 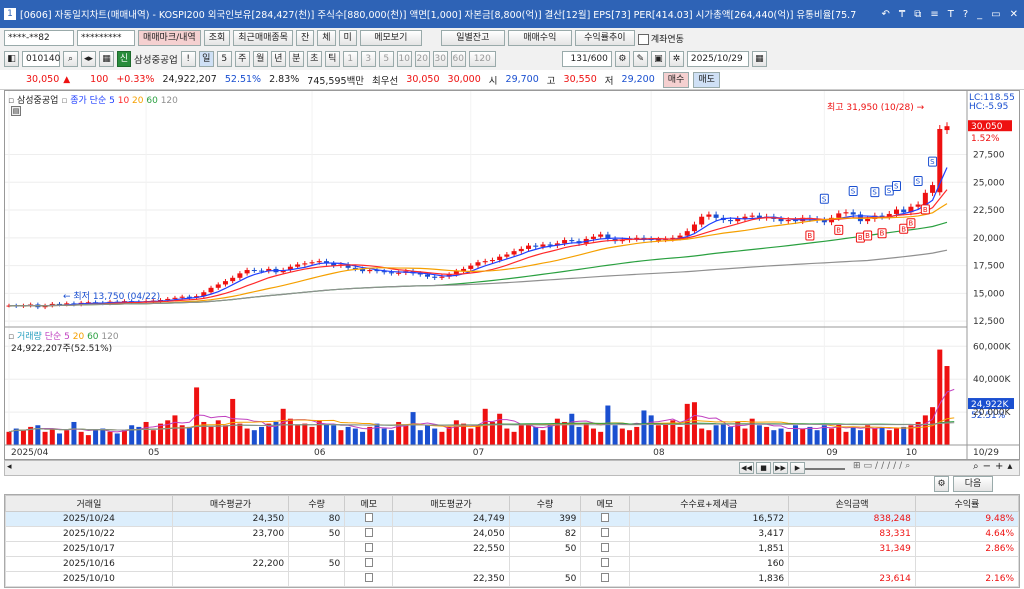 I want to click on account-select: ****-**82, so click(x=39, y=38).